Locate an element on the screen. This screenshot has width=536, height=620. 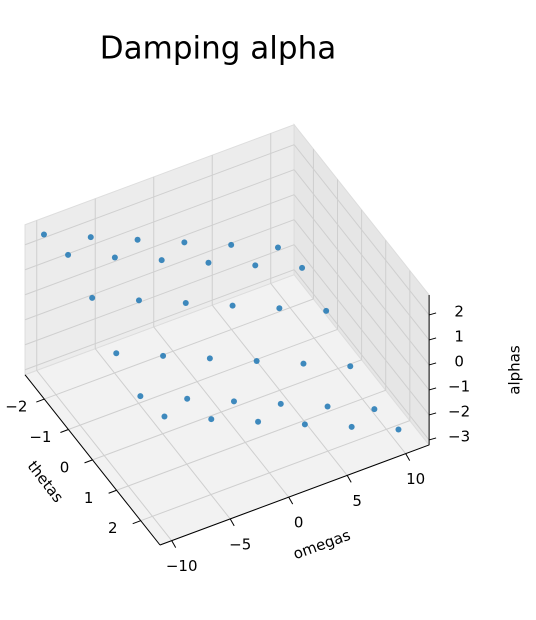
y-tick-label: −10 is located at coordinates (182, 566).